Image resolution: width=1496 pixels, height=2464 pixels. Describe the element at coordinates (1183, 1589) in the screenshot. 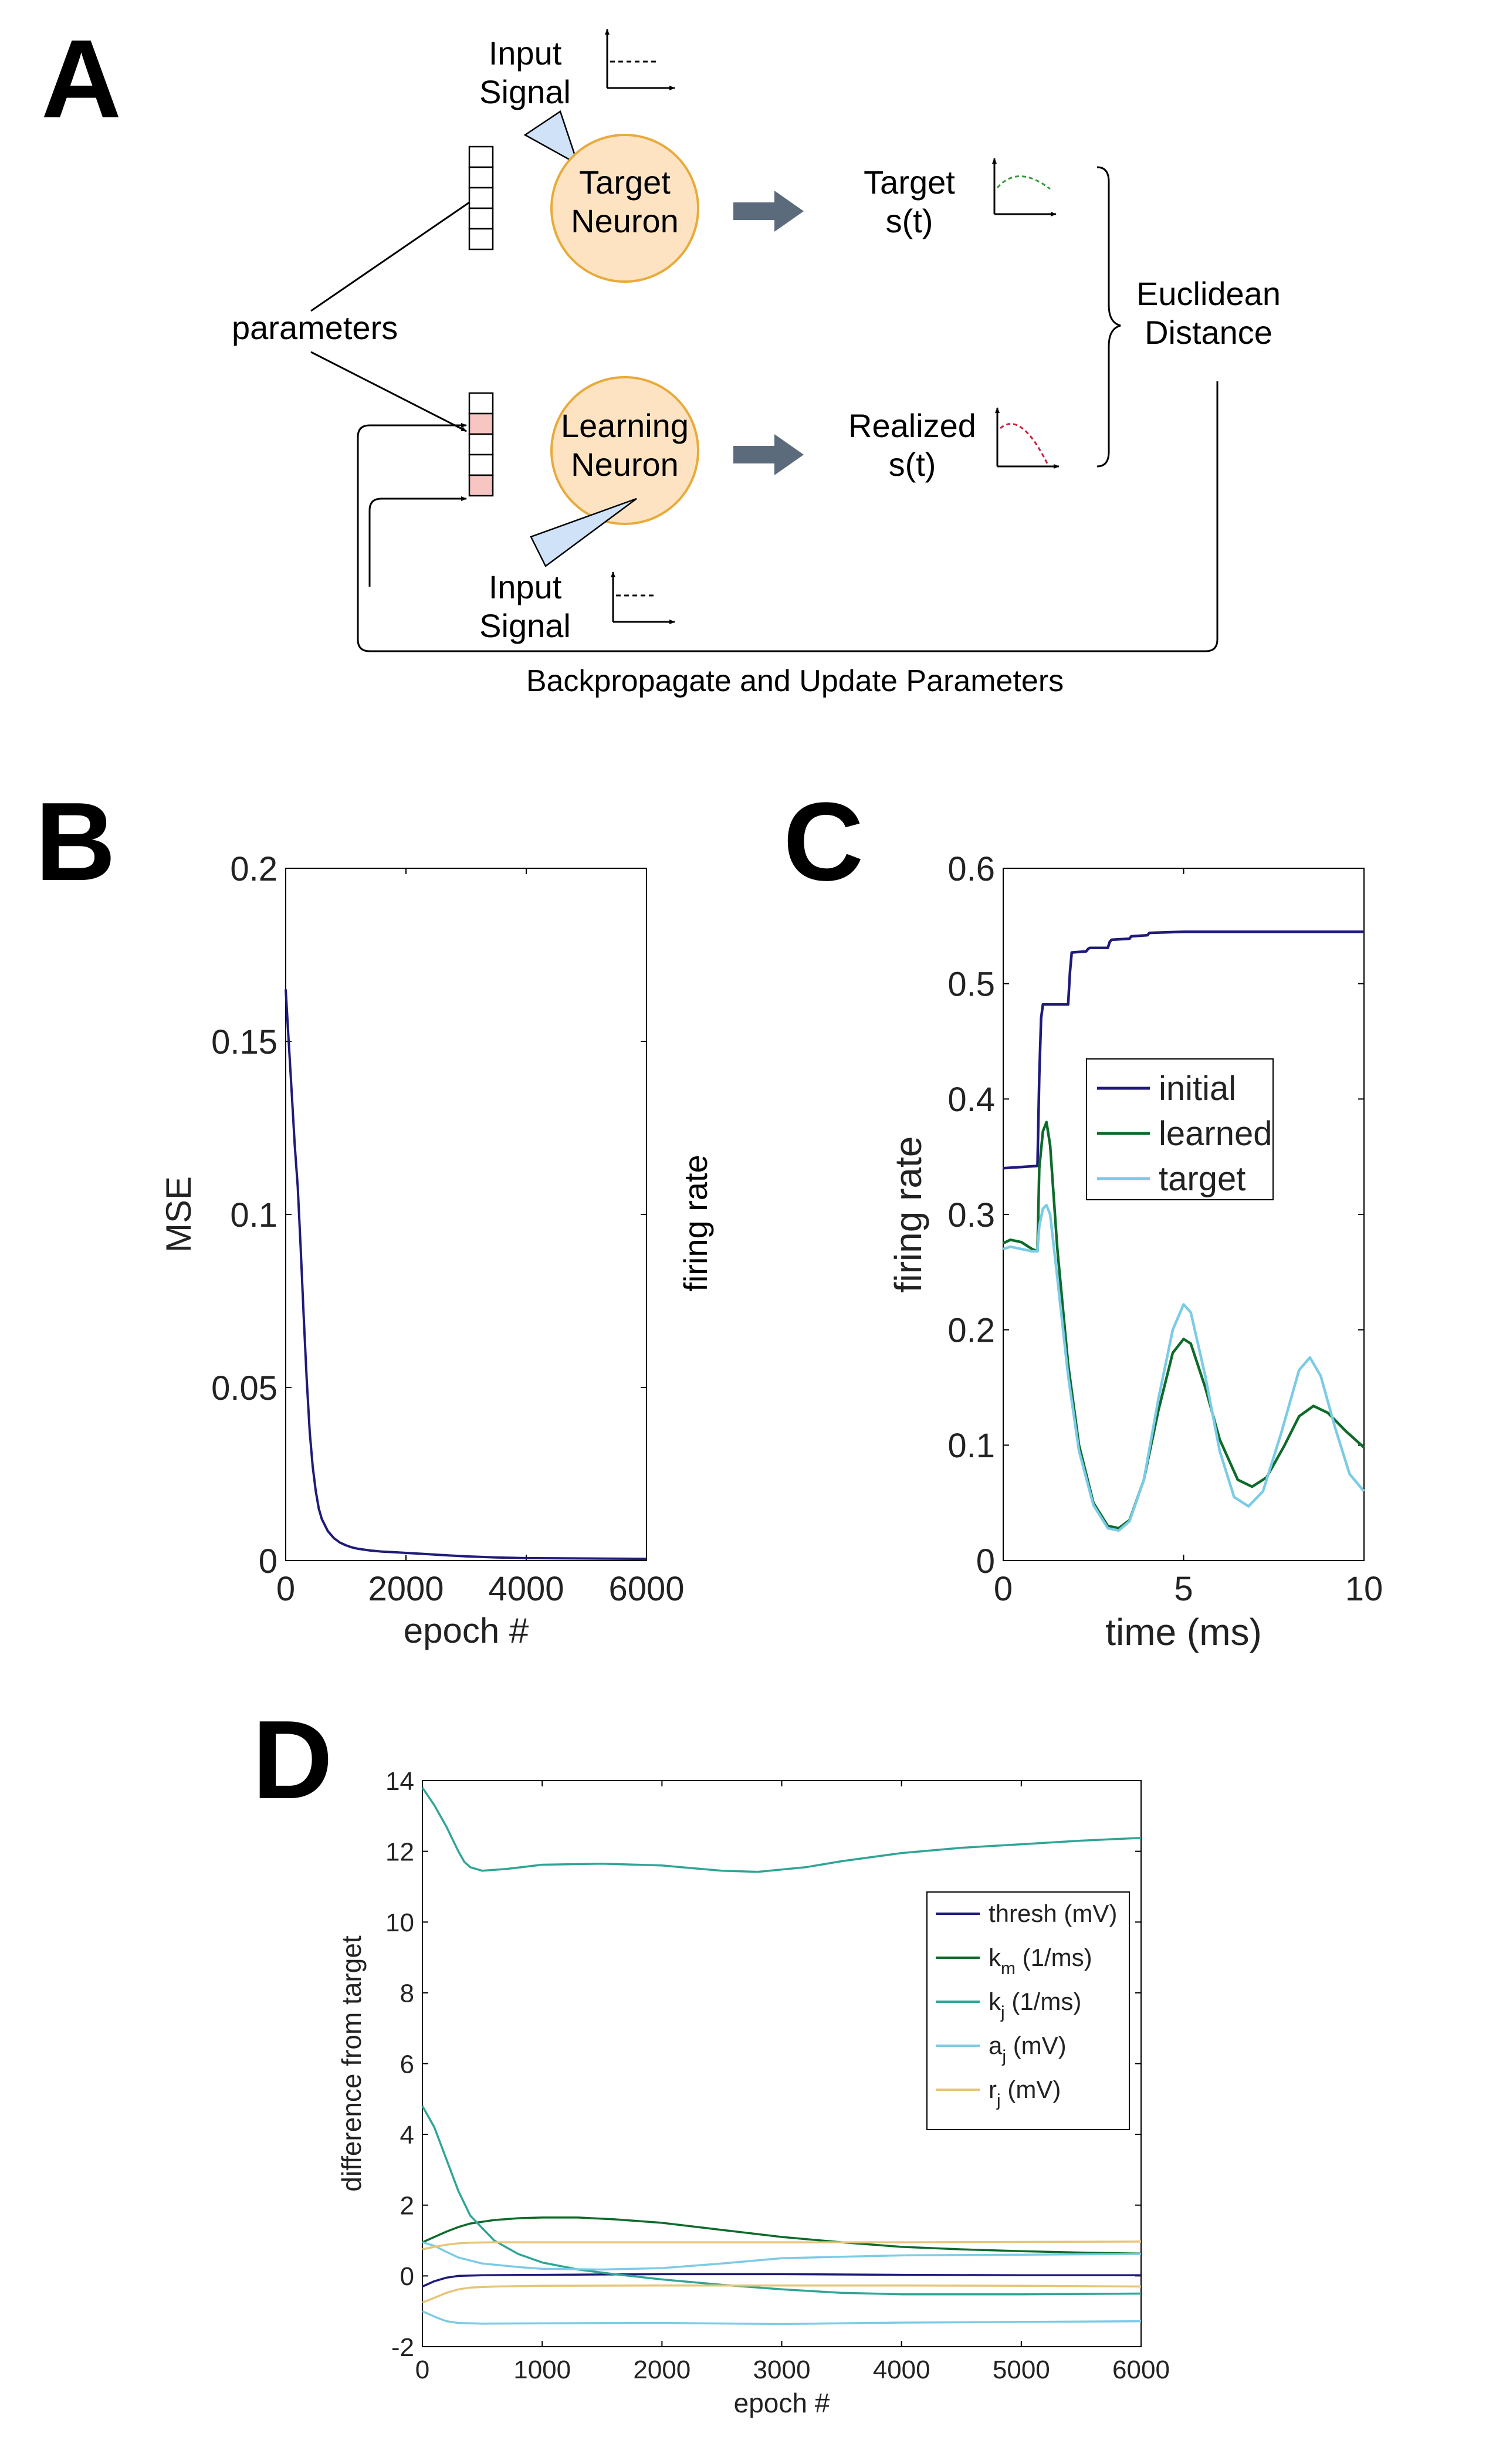

I see `x-tick-label: 5` at that location.